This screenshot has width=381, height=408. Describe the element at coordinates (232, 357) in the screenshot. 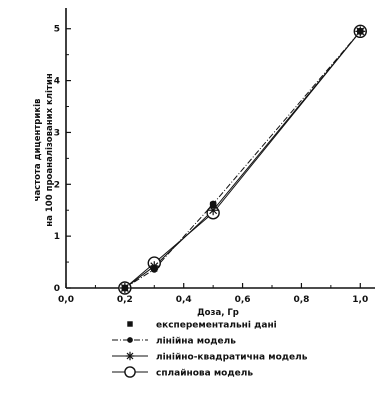

I see `legend-label-2: лінійно-квадратична модель` at that location.